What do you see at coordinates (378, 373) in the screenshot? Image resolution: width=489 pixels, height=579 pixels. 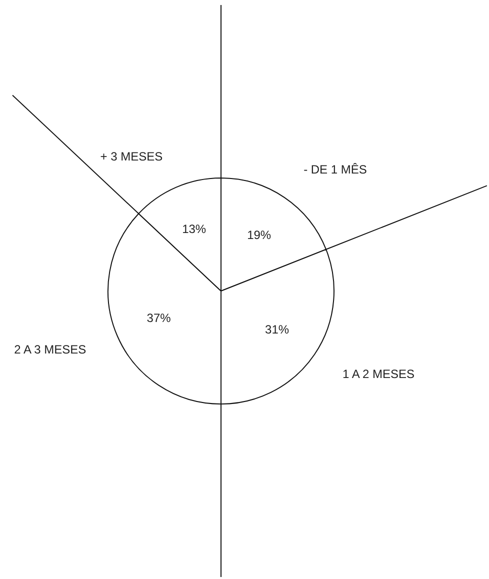 I see `slice-label: 1 A 2 MESES` at bounding box center [378, 373].